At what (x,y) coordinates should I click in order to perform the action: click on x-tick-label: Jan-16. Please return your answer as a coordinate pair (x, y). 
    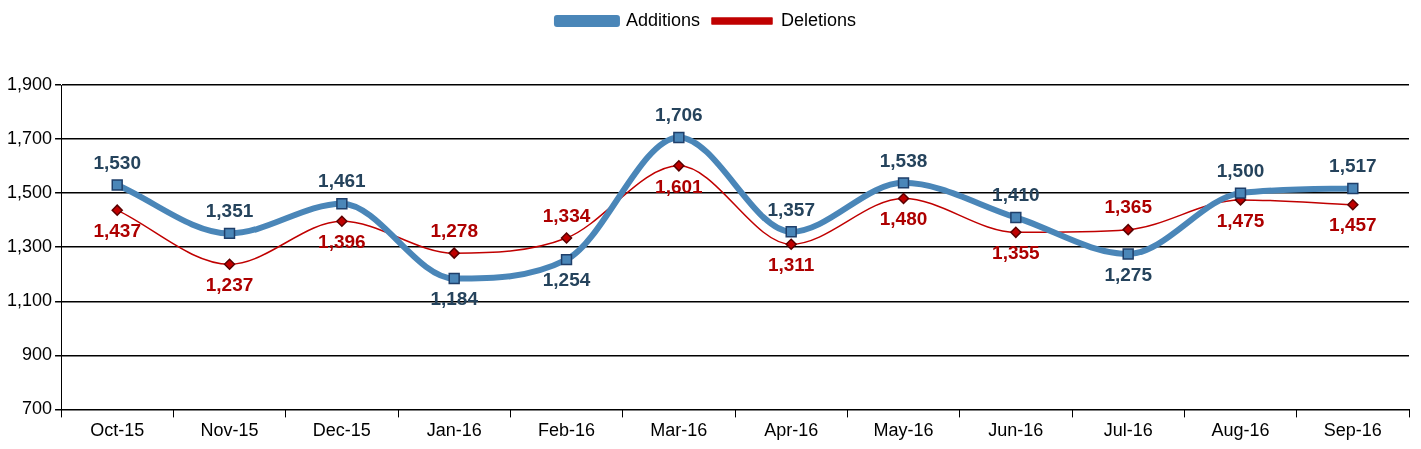
    Looking at the image, I should click on (454, 430).